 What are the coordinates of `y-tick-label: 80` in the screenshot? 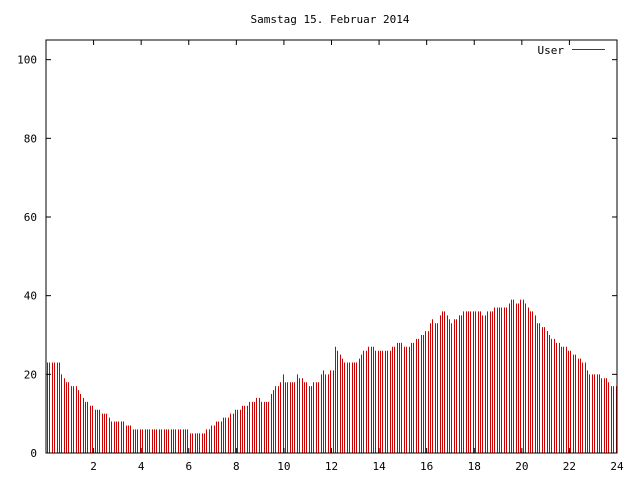 It's located at (30, 138).